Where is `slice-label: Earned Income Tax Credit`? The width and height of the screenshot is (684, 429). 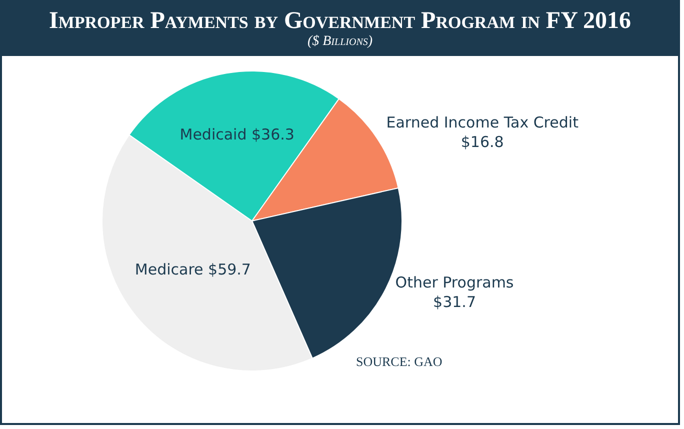
slice-label: Earned Income Tax Credit is located at coordinates (482, 122).